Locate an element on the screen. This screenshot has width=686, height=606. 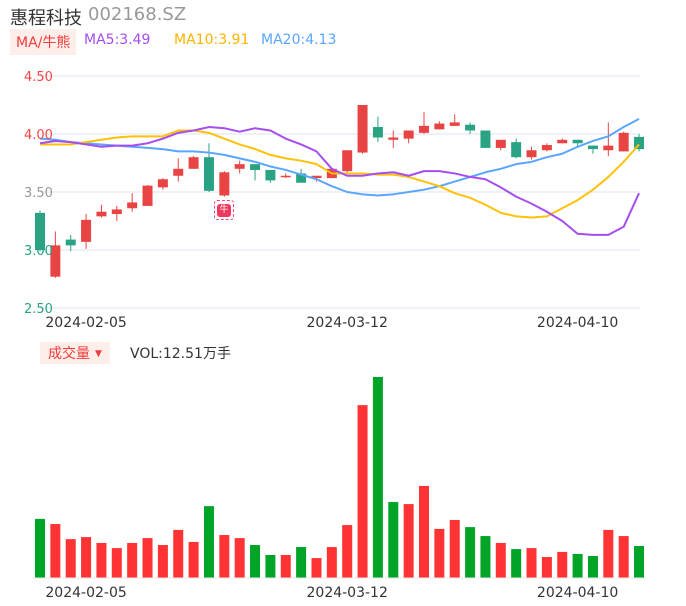
ma10-line is located at coordinates (340, 174).